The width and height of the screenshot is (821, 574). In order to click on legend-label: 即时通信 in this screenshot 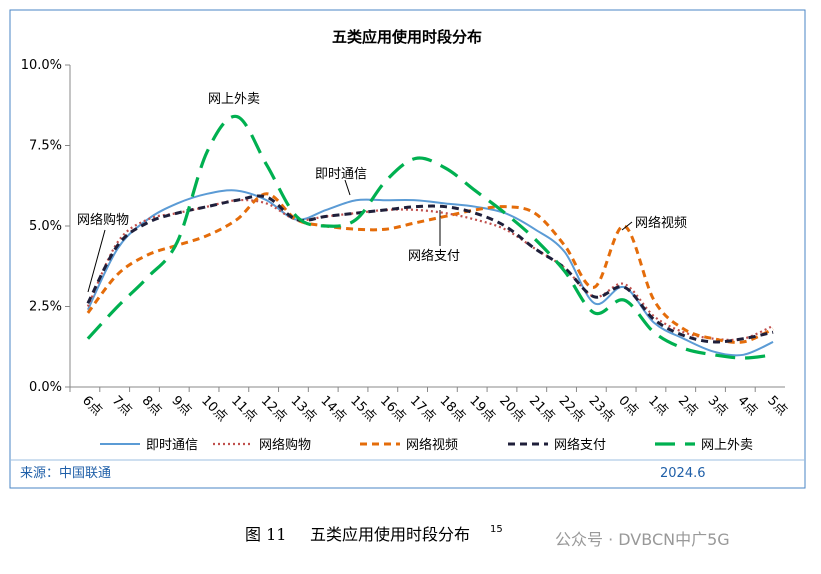, I will do `click(172, 445)`.